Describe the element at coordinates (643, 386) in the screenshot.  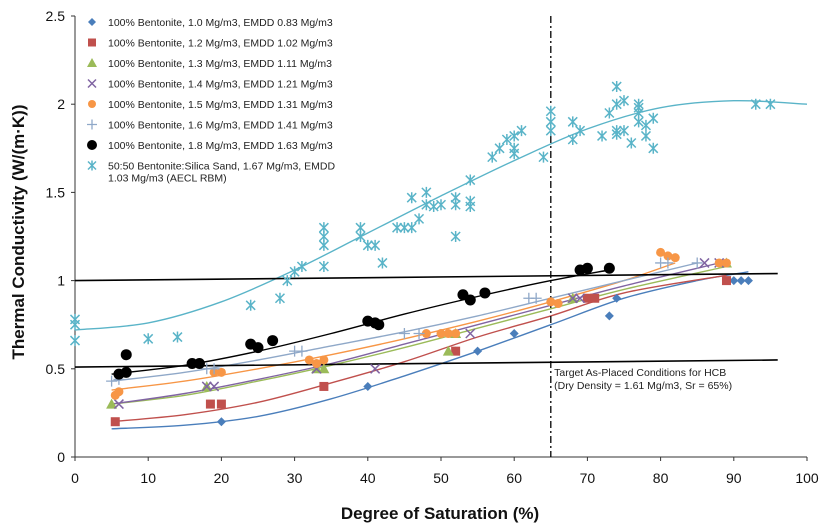
I see `target-annotation: (Dry Density = 1.61 Mg/m3, Sr = 65%)` at that location.